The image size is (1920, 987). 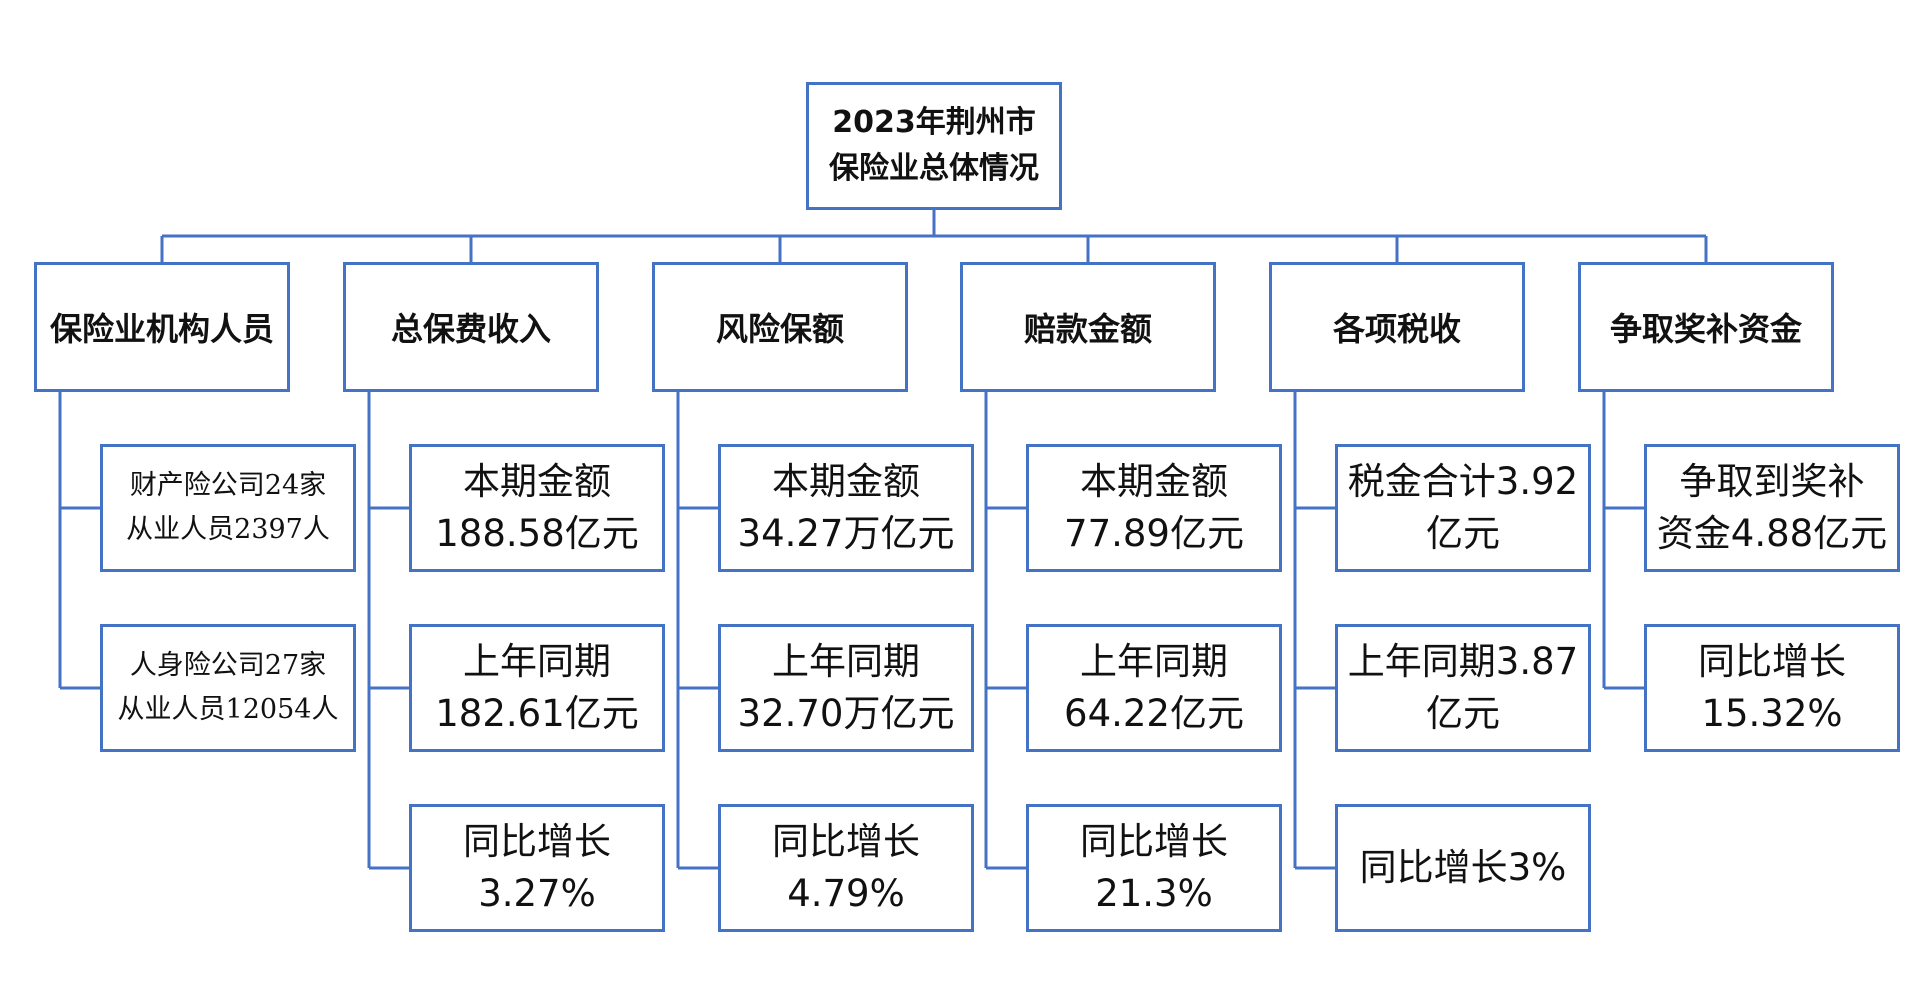 I want to click on leaf-box-5-3: 同比增长3%, so click(x=1463, y=868).